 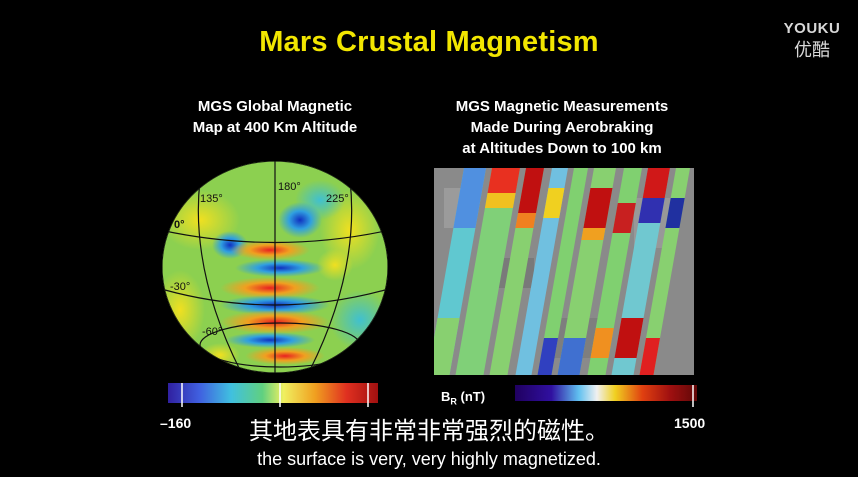 I want to click on right-caption-line2: Made During Aerobraking, so click(x=562, y=127).